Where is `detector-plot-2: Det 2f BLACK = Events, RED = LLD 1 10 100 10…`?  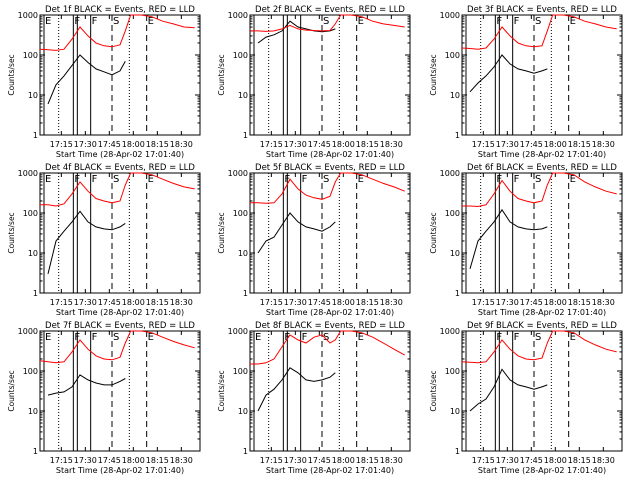
detector-plot-2: Det 2f BLACK = Events, RED = LLD 1 10 100 10… is located at coordinates (314, 82).